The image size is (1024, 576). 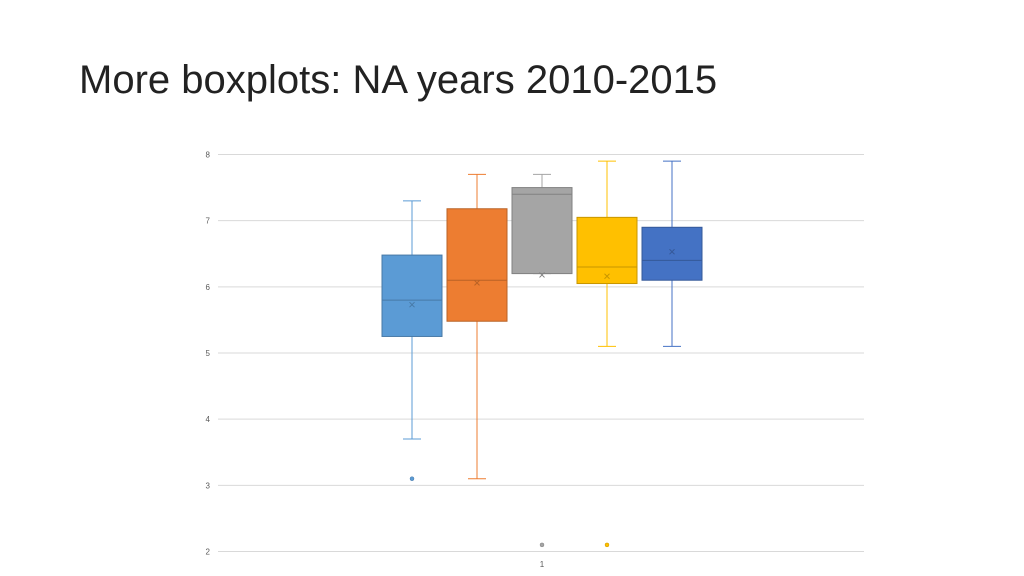 I want to click on y-tick-label: 5, so click(x=208, y=353).